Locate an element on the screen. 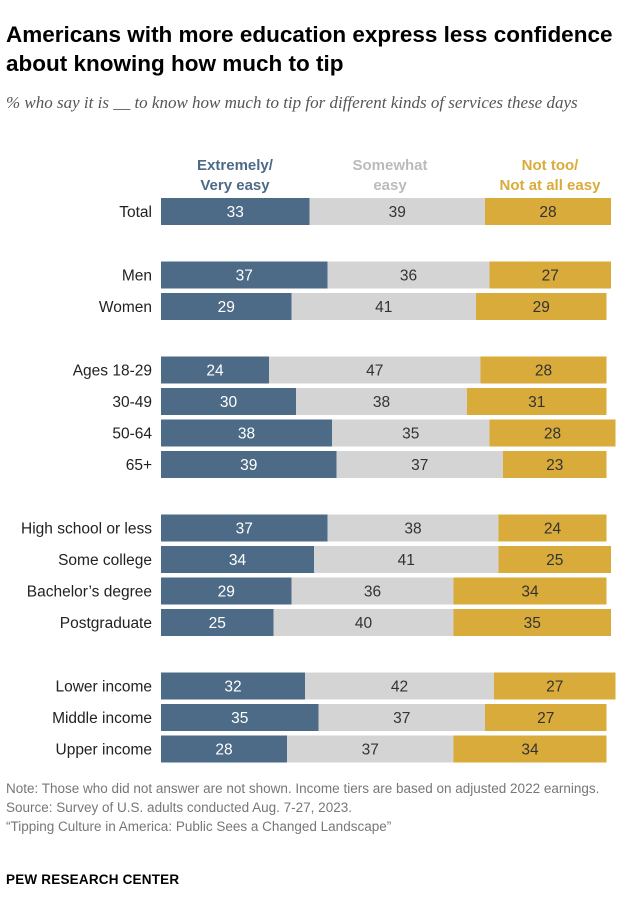 Image resolution: width=640 pixels, height=920 pixels. bar-row: Total 33 39 28 is located at coordinates (365, 211).